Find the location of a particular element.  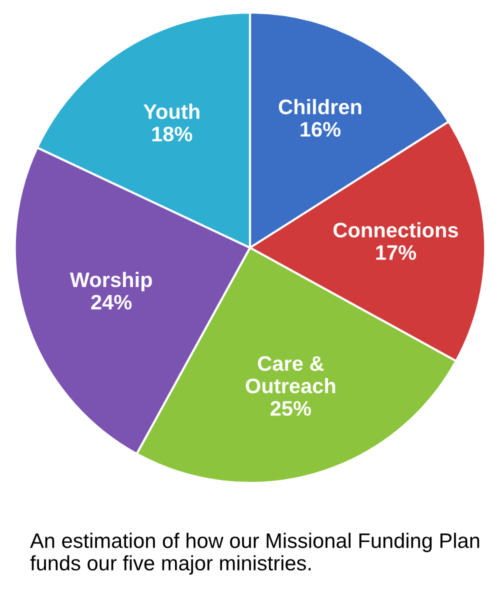

slice-label: Care & Outreach is located at coordinates (291, 375).